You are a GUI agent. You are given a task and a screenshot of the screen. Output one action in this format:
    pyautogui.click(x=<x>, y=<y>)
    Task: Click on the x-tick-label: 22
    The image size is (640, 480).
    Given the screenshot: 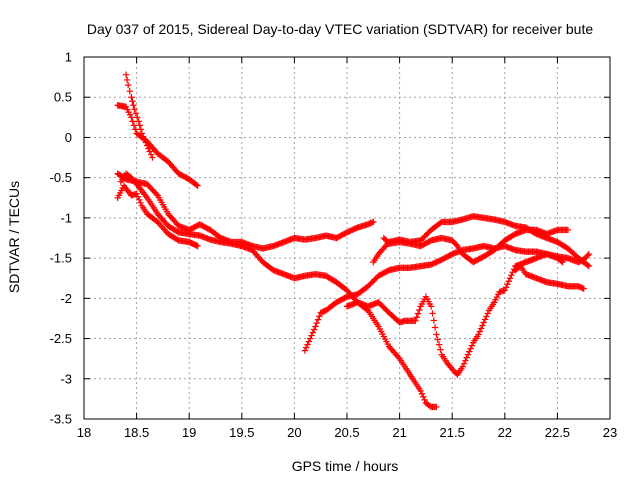 What is the action you would take?
    pyautogui.click(x=505, y=432)
    